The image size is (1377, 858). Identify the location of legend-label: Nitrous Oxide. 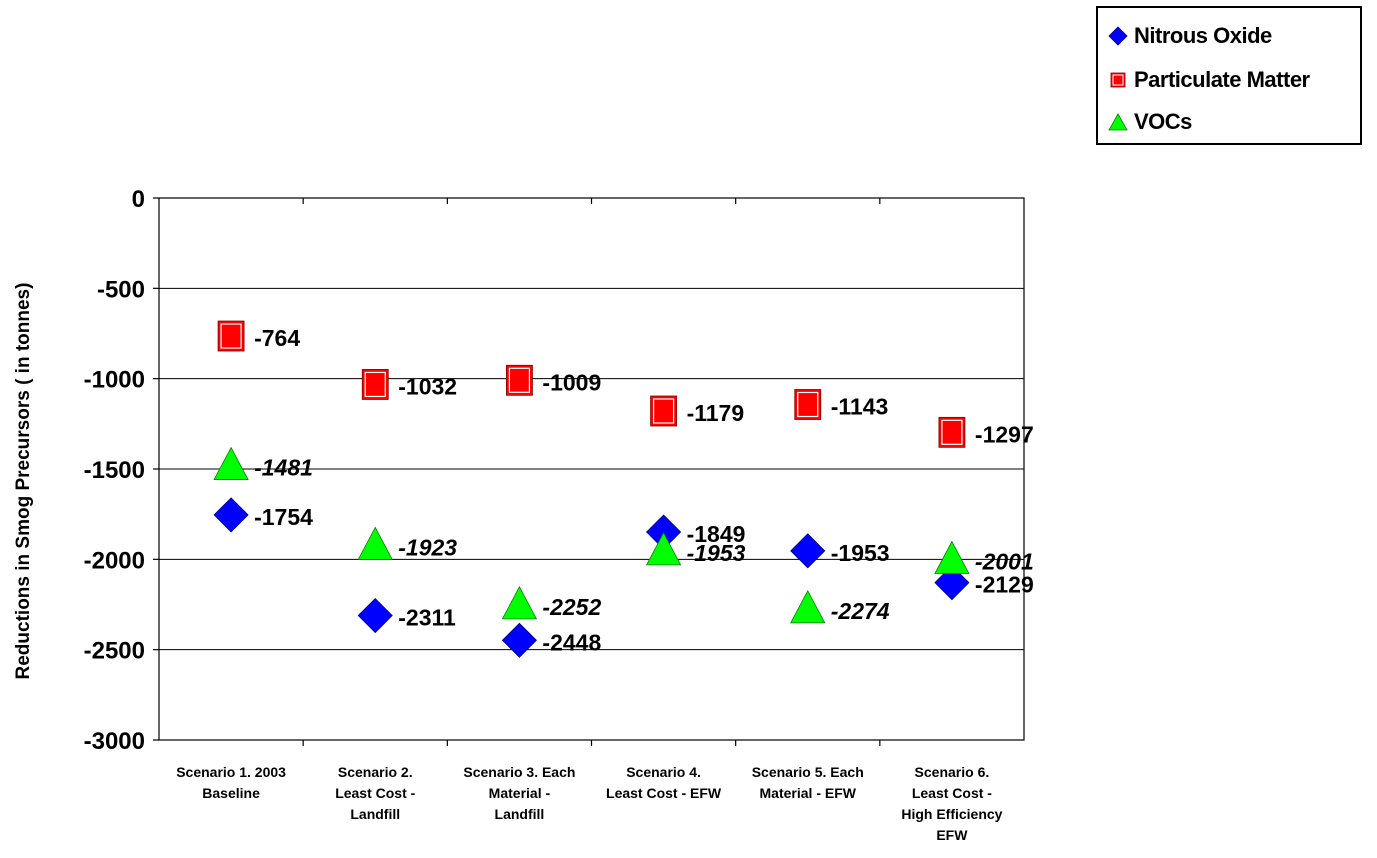
(1203, 35).